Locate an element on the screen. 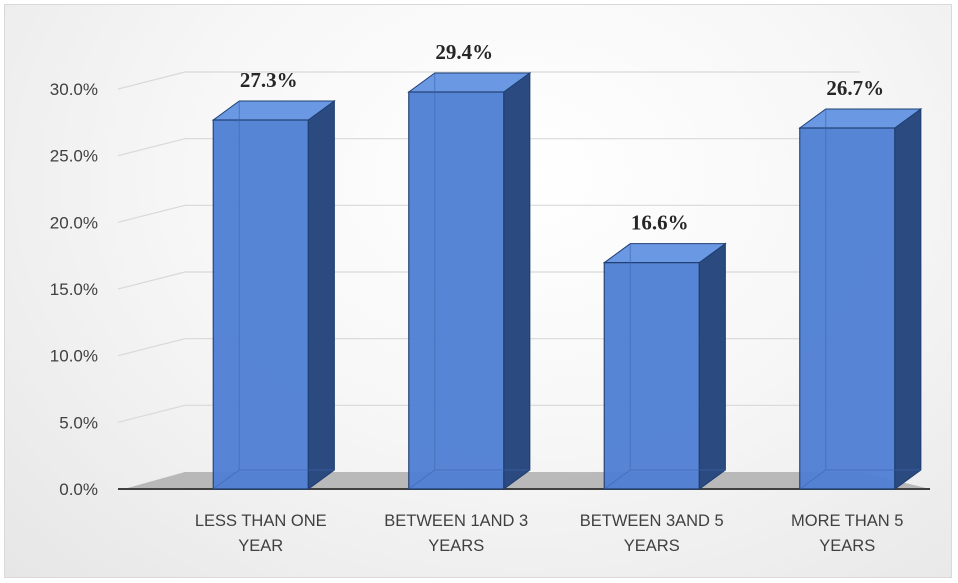 The height and width of the screenshot is (583, 958). y-tick-label: 20.0% is located at coordinates (74, 222).